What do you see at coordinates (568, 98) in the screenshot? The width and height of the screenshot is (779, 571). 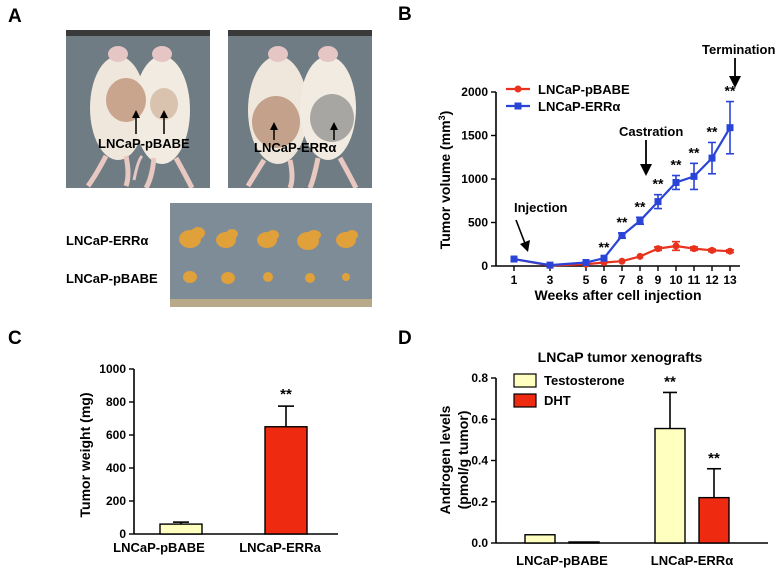 I see `chart-b-legend: LNCaP-pBABE LNCaP-ERRα` at bounding box center [568, 98].